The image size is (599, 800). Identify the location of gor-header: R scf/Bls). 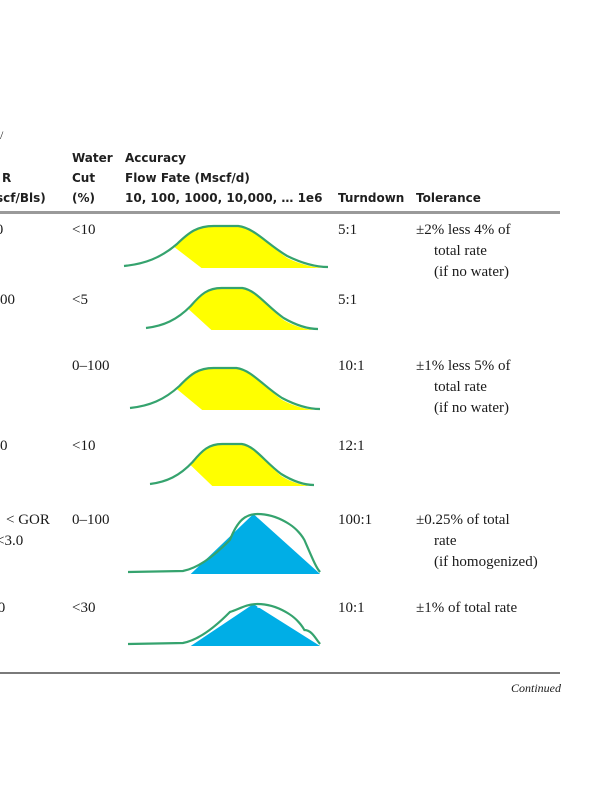
(23, 188).